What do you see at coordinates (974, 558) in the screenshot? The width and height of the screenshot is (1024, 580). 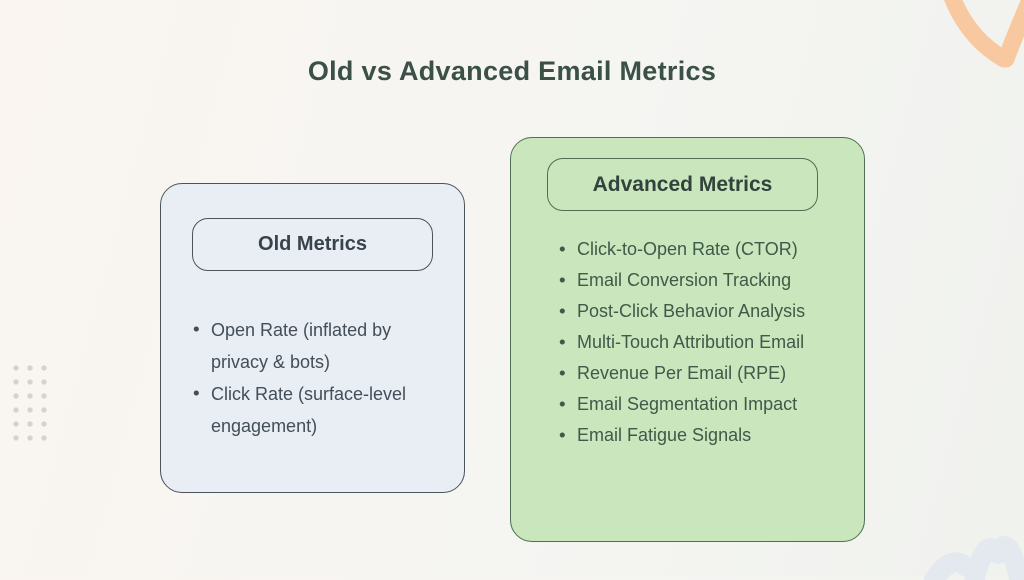 I see `zigzag-icon` at bounding box center [974, 558].